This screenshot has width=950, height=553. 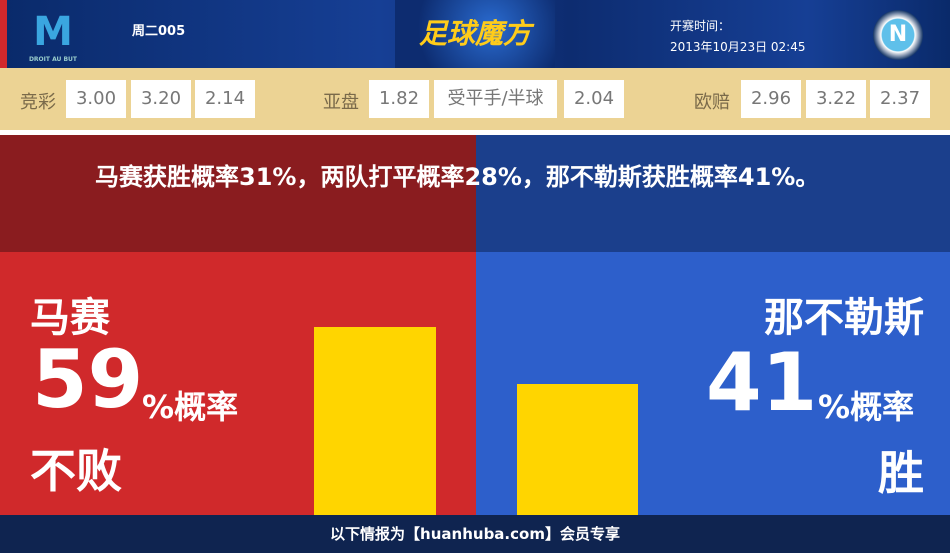 What do you see at coordinates (70, 318) in the screenshot?
I see `home-team-name: 马赛` at bounding box center [70, 318].